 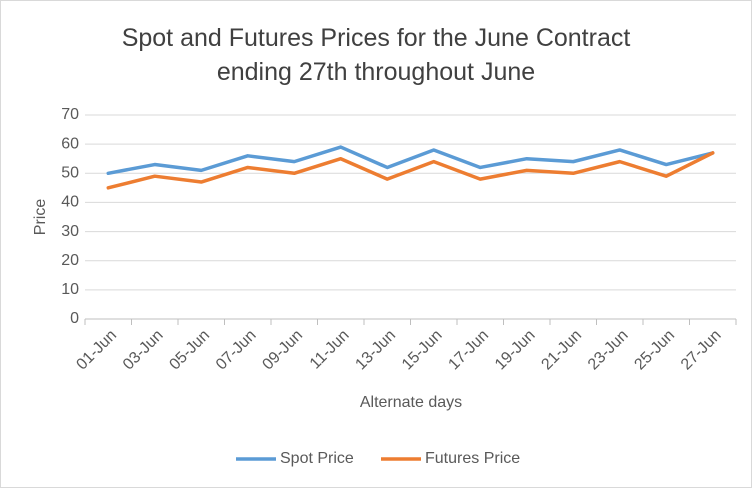 What do you see at coordinates (468, 350) in the screenshot?
I see `x-tick-label: 17-Jun` at bounding box center [468, 350].